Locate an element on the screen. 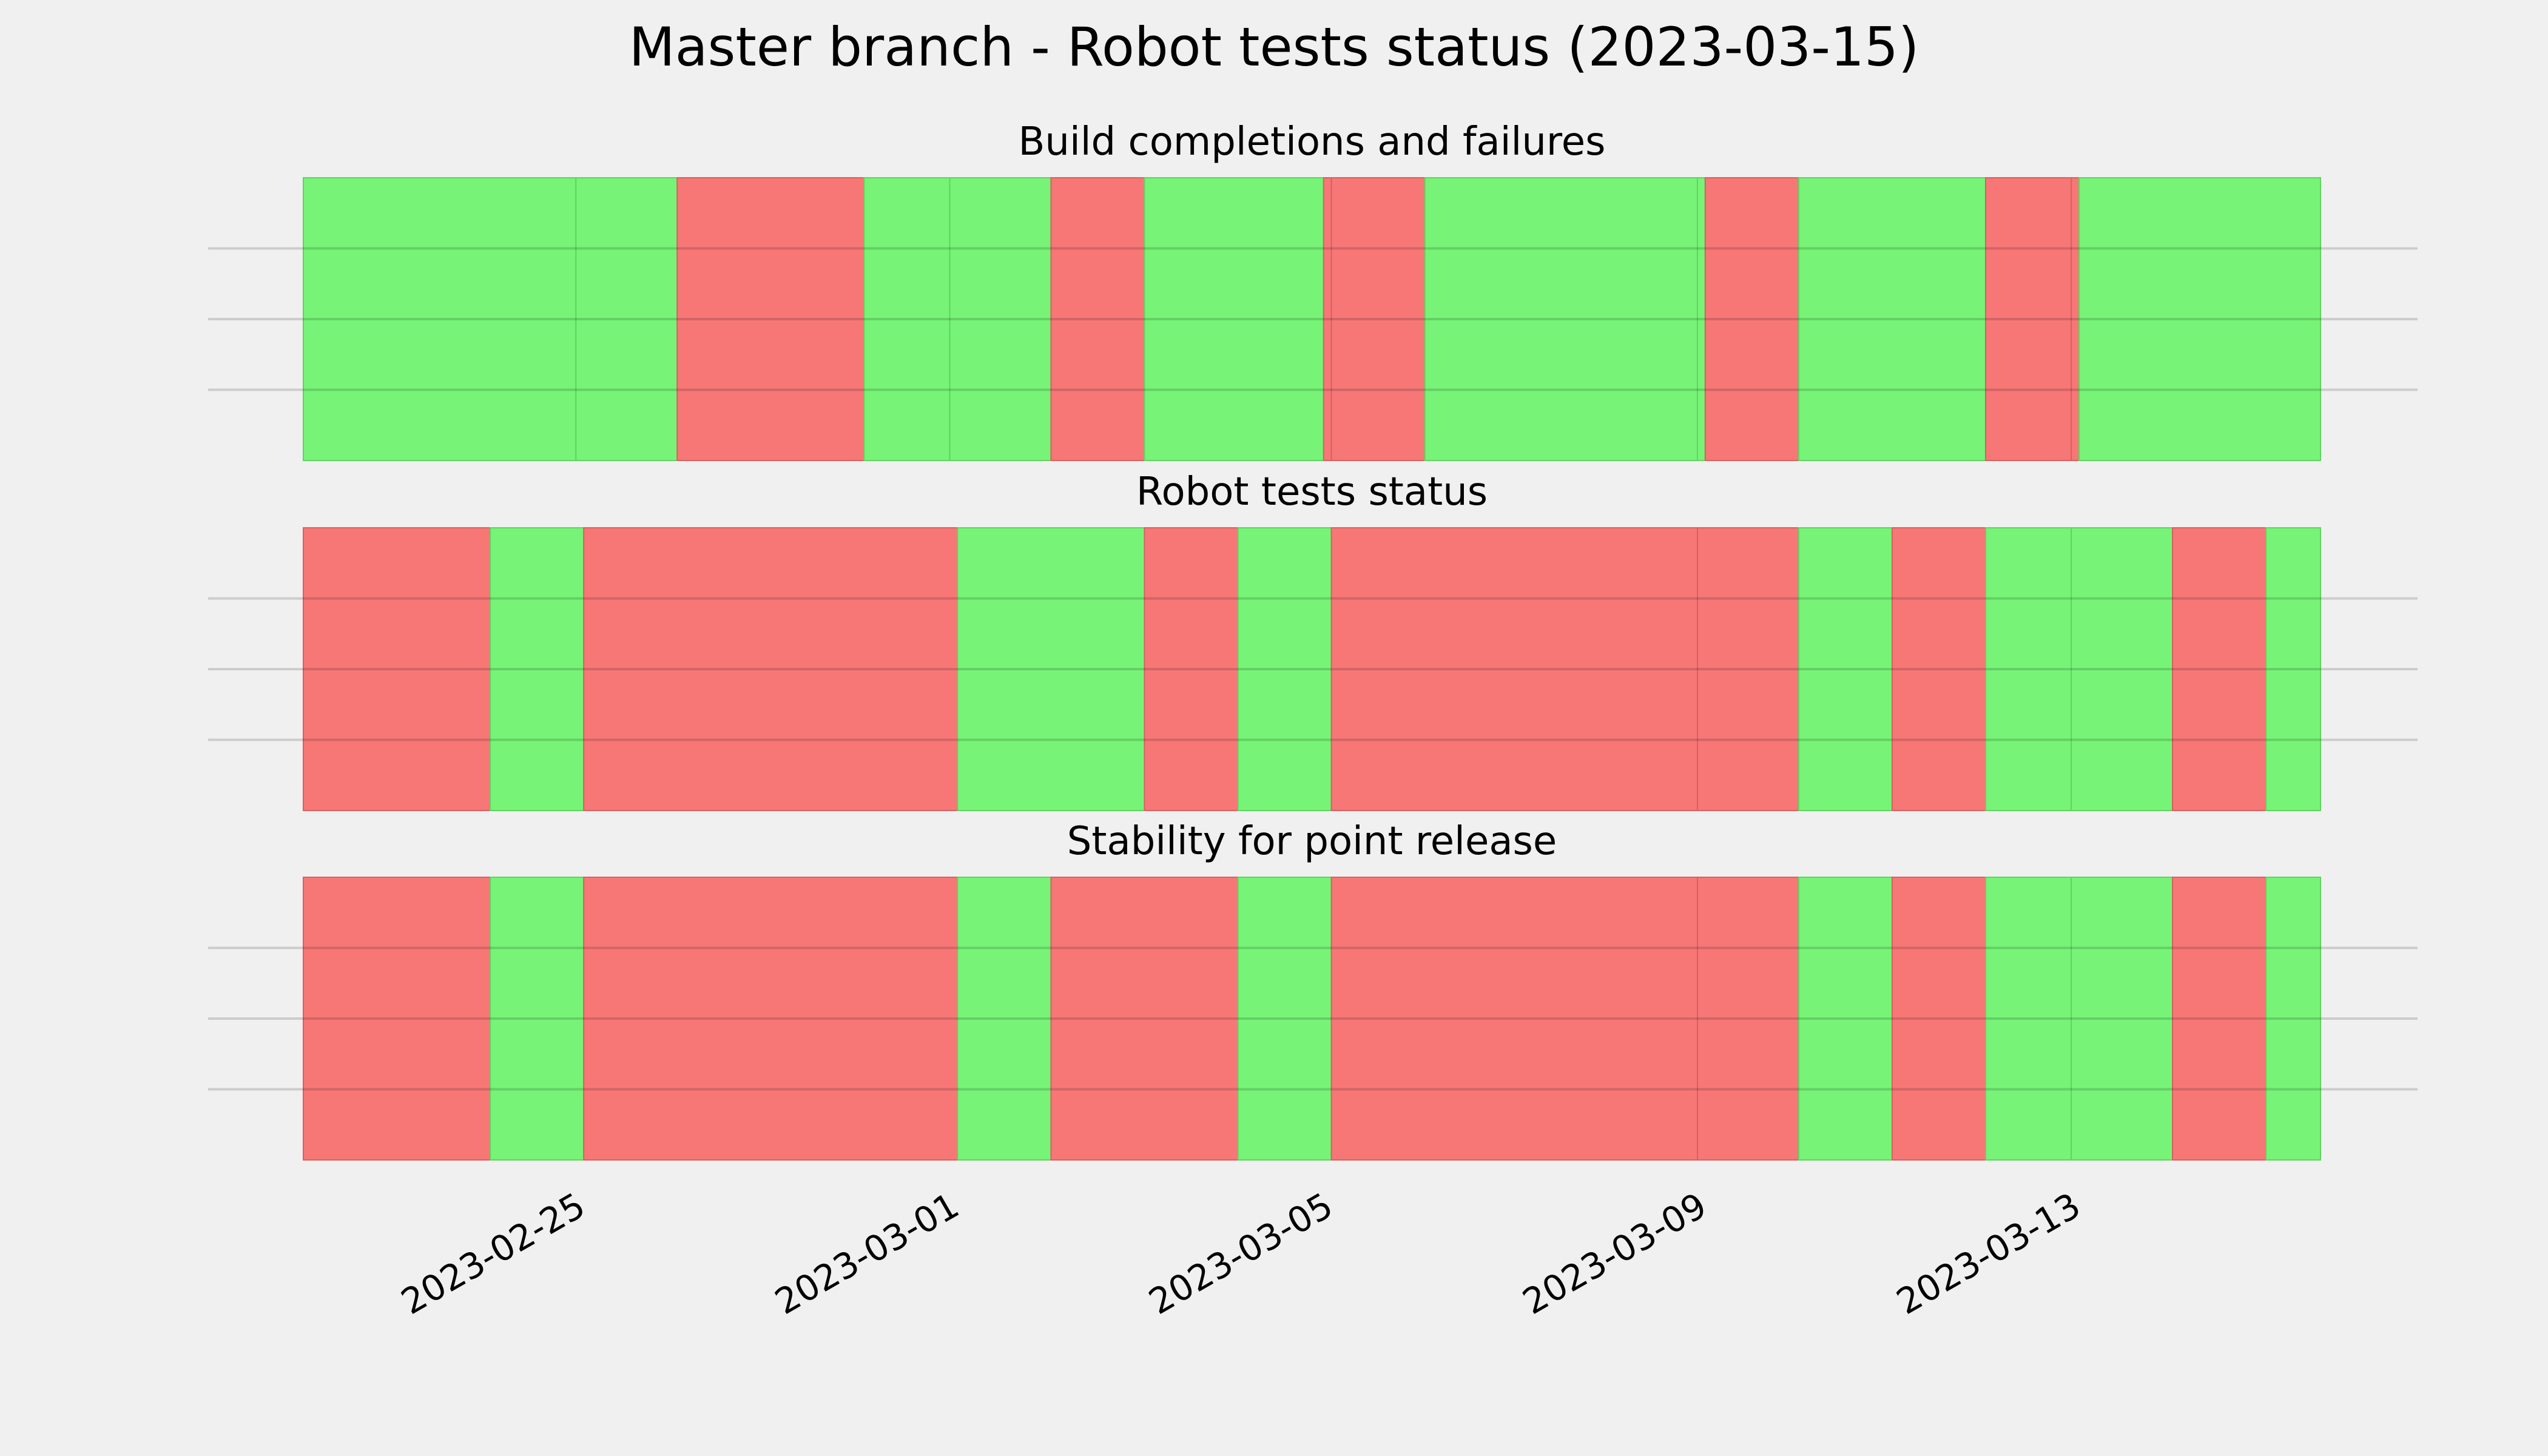  x-tick-label: 2023-03-09 is located at coordinates (1614, 1254).